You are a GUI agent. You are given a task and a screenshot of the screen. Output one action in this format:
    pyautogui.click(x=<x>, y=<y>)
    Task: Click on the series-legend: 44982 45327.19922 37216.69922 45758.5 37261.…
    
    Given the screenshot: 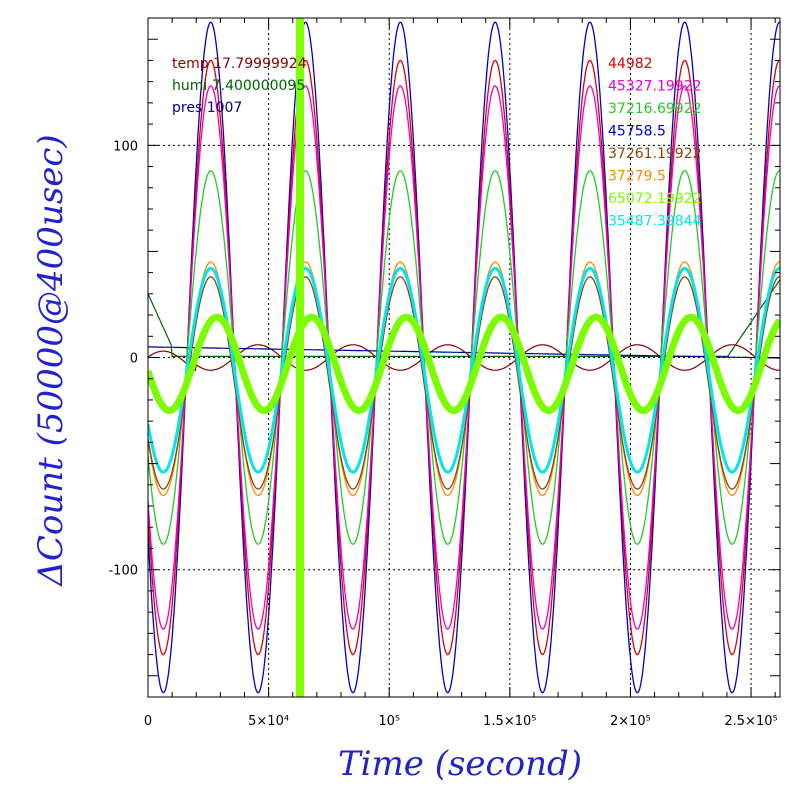 What is the action you would take?
    pyautogui.click(x=655, y=143)
    